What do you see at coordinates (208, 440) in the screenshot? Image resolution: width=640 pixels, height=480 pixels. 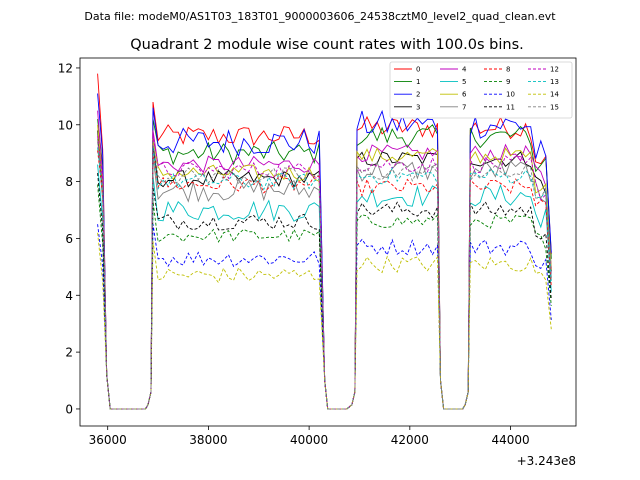 I see `x-tick-label: 38000` at bounding box center [208, 440].